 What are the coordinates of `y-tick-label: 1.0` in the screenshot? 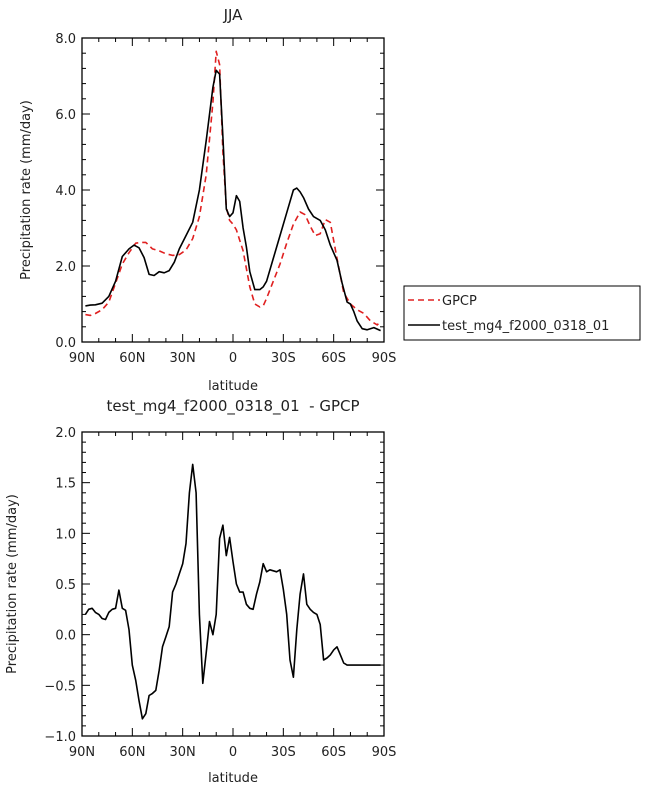 It's located at (65, 534).